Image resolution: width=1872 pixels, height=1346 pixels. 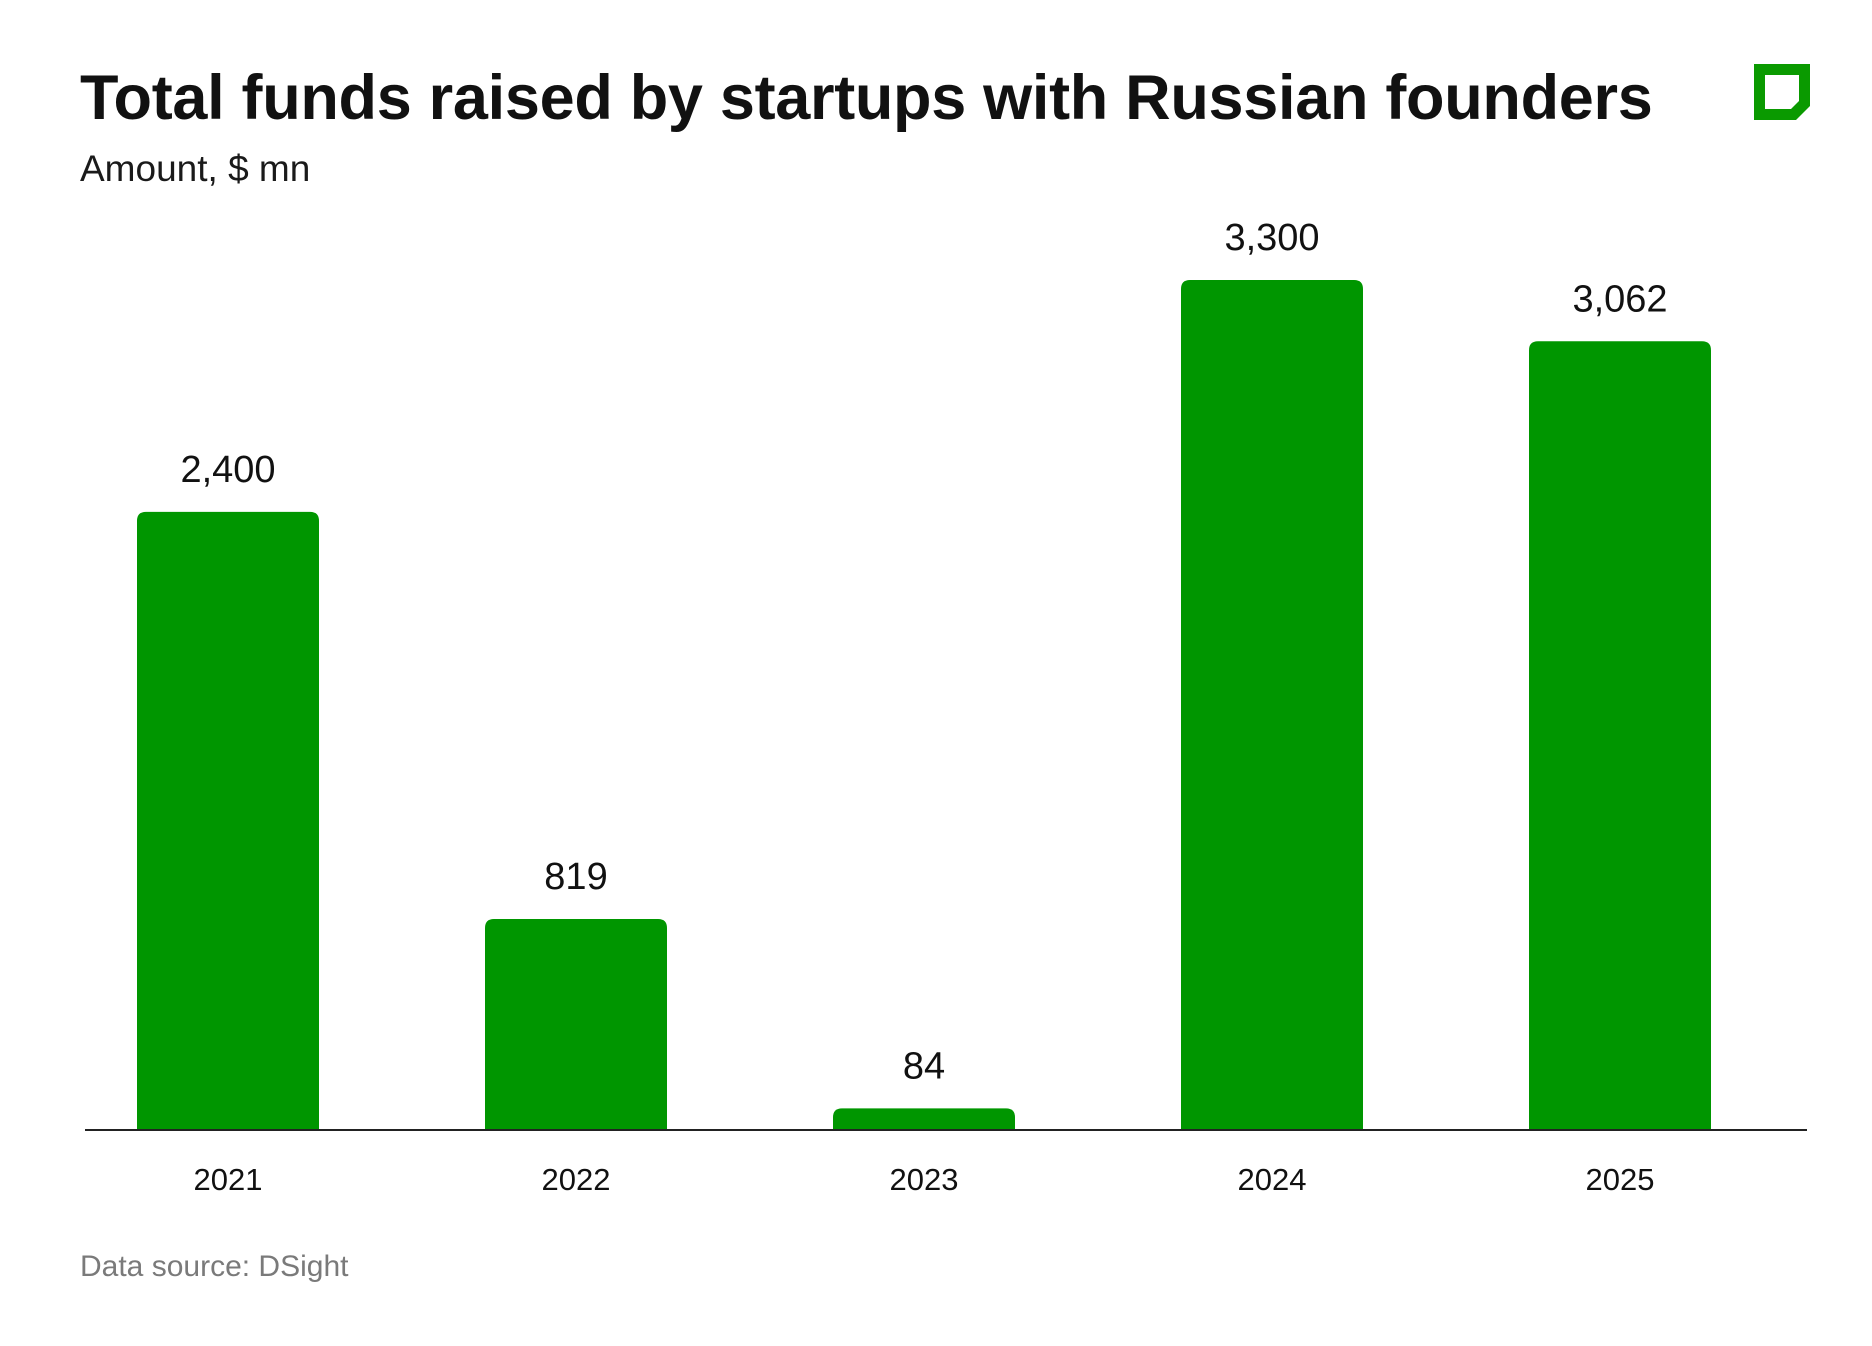 I want to click on bar-2023, so click(x=924, y=1119).